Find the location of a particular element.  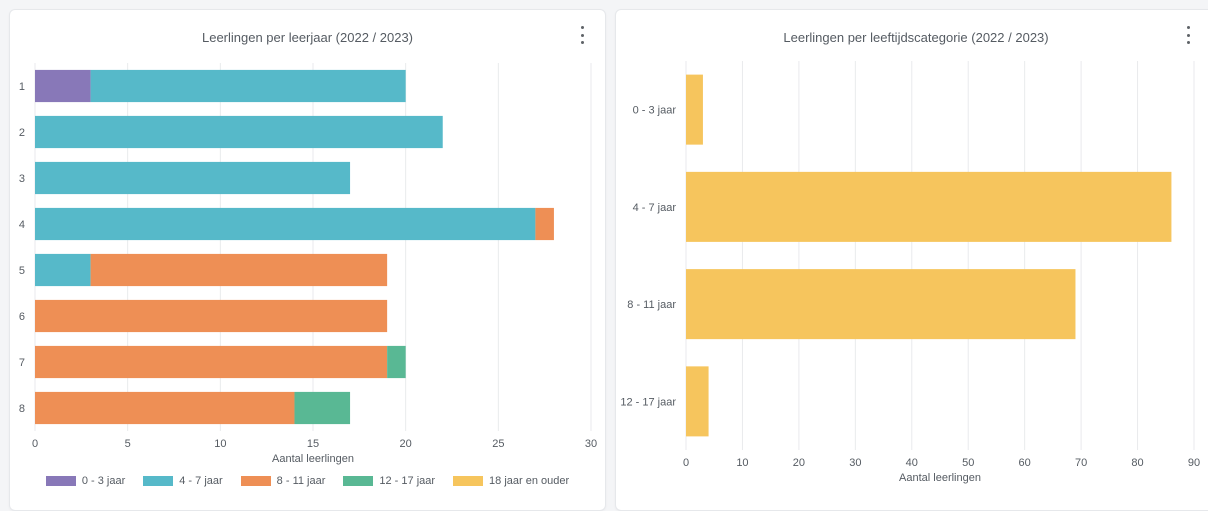

legend-item: 0 - 3 jaar is located at coordinates (85, 481).